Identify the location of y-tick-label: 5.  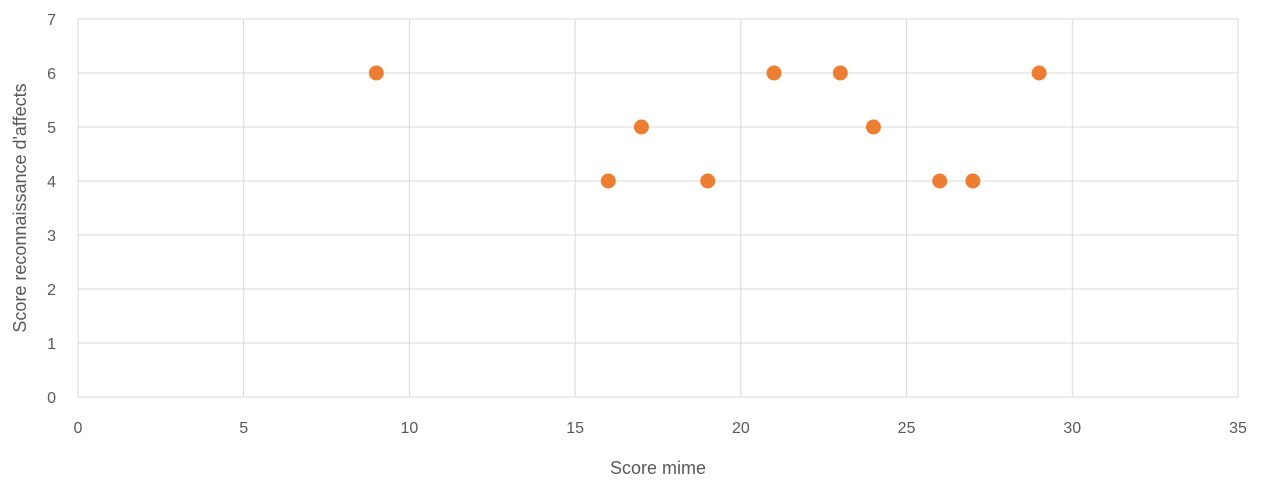
(51, 128).